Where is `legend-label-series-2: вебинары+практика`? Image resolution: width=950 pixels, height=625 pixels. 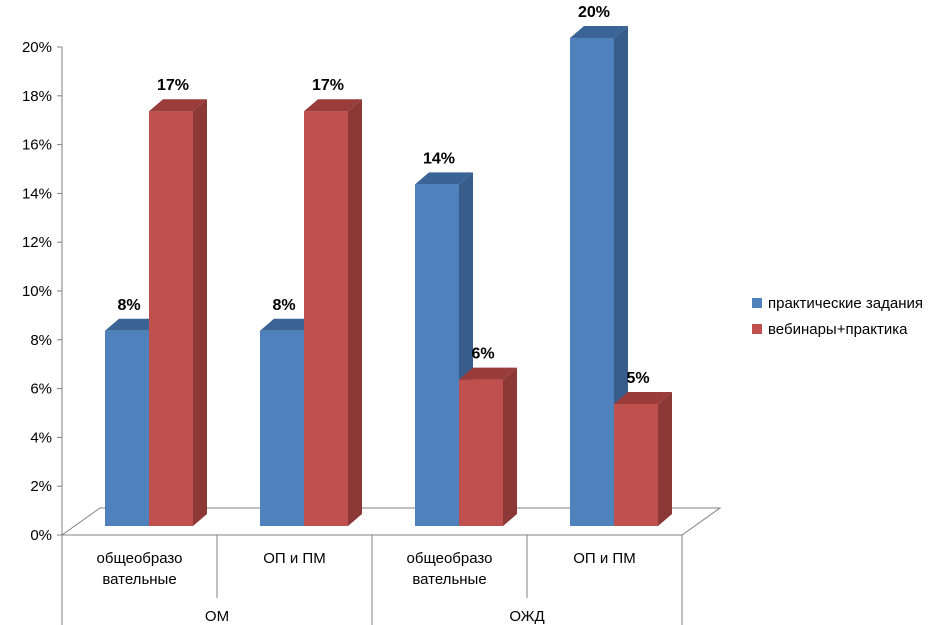
legend-label-series-2: вебинары+практика is located at coordinates (838, 329).